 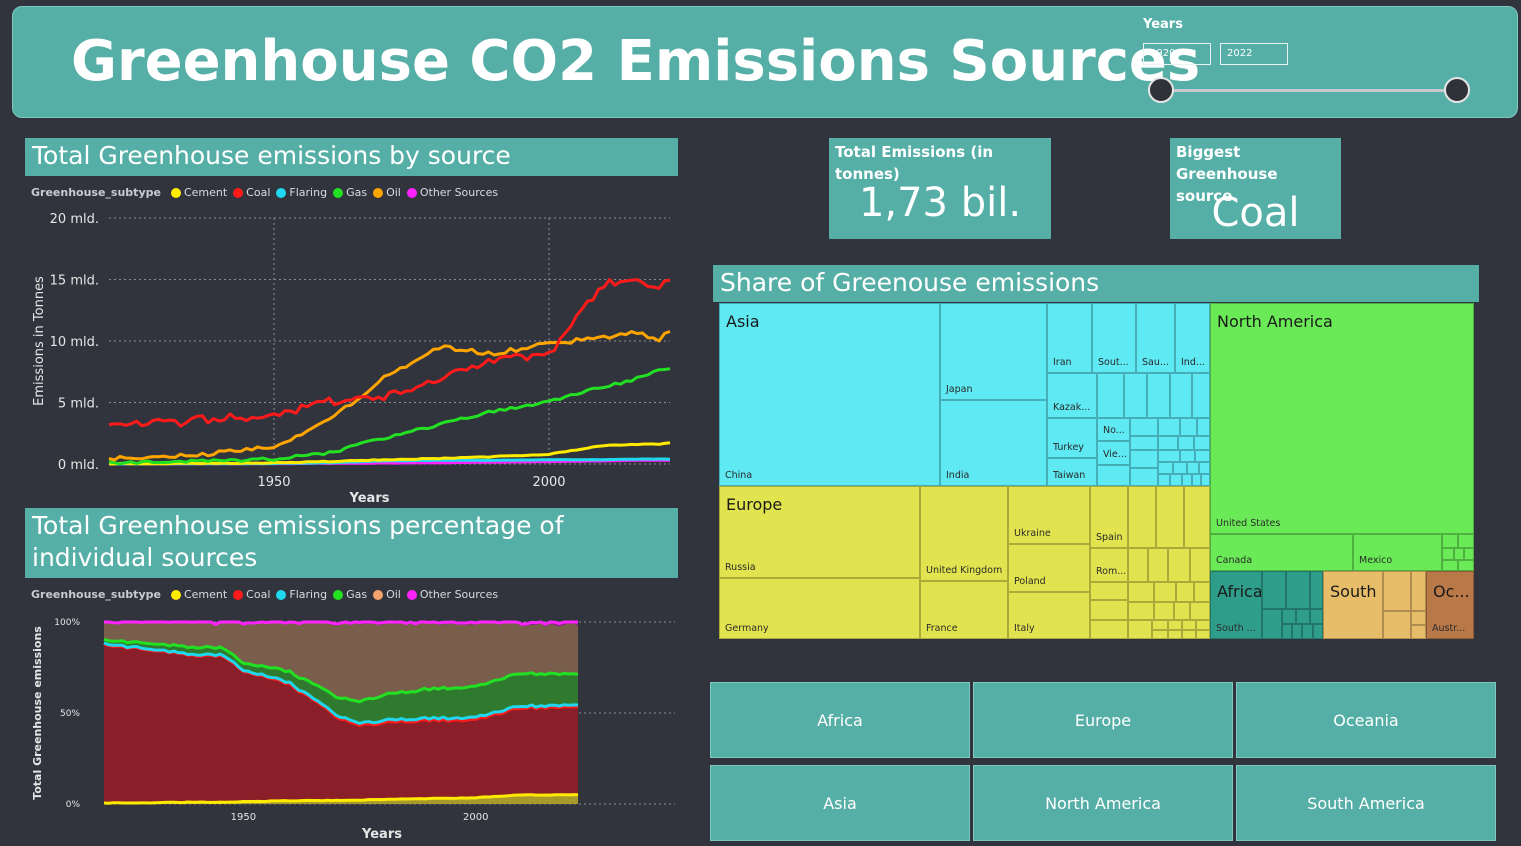 I want to click on treemap-france: France, so click(x=964, y=610).